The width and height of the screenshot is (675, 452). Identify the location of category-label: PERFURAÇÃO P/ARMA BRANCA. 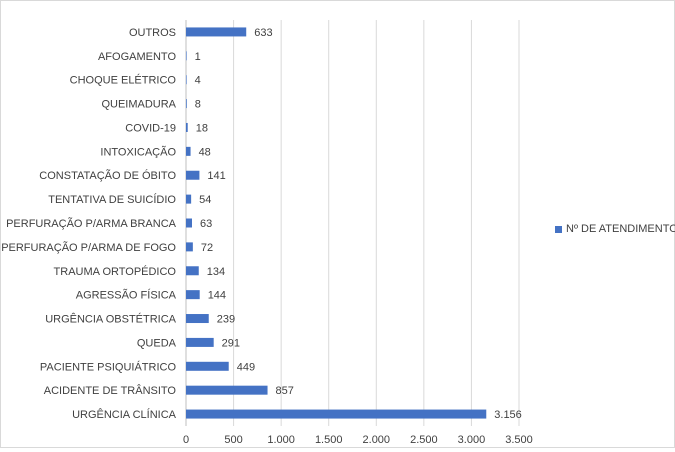
(91, 223).